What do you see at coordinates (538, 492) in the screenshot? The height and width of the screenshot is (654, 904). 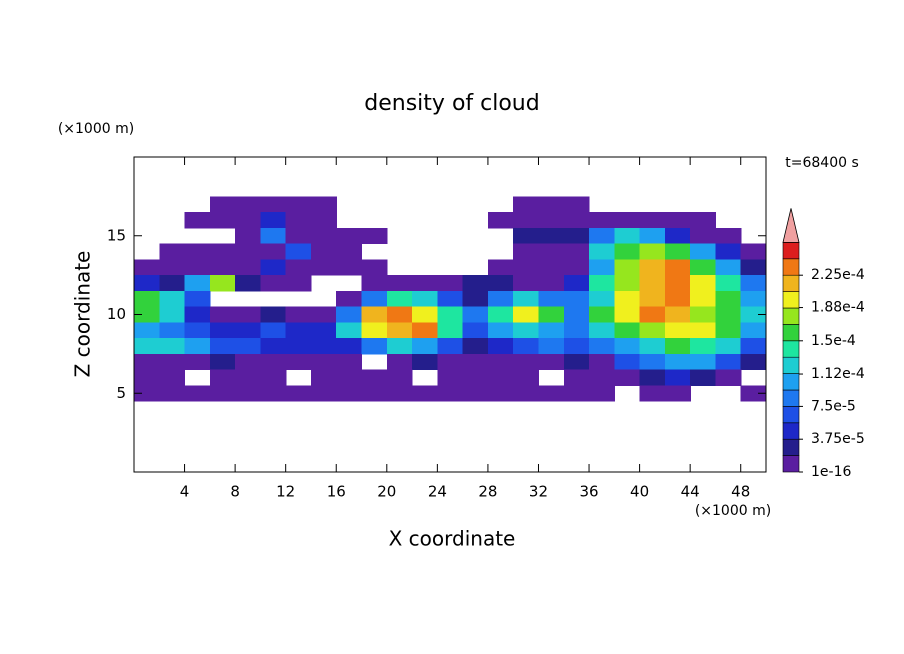 I see `x-tick-label: 32` at bounding box center [538, 492].